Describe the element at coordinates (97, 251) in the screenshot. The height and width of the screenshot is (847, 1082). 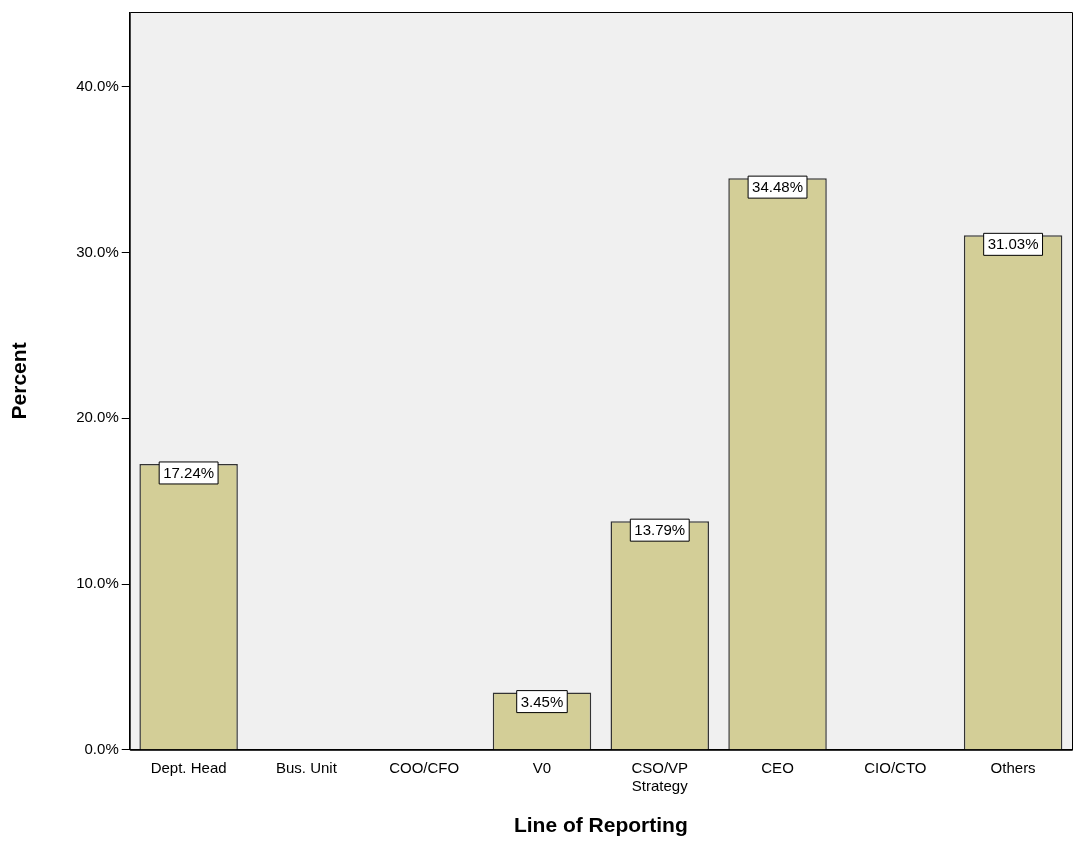
I see `y-tick-label: 30.0%` at that location.